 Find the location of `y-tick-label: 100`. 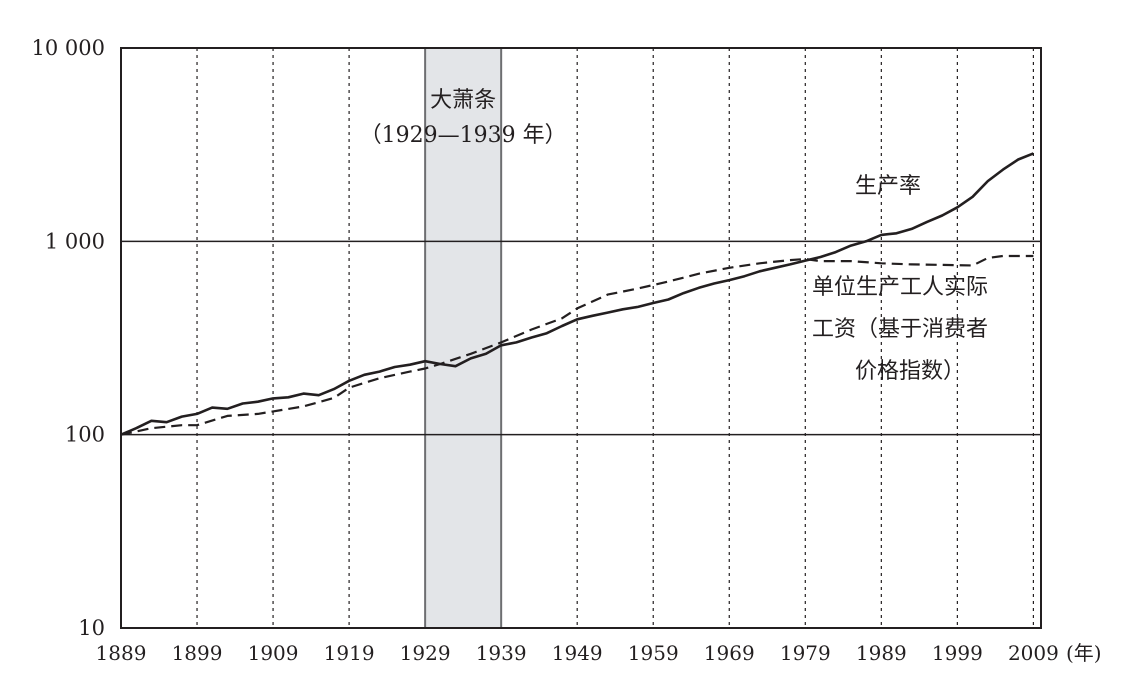

y-tick-label: 100 is located at coordinates (85, 435).